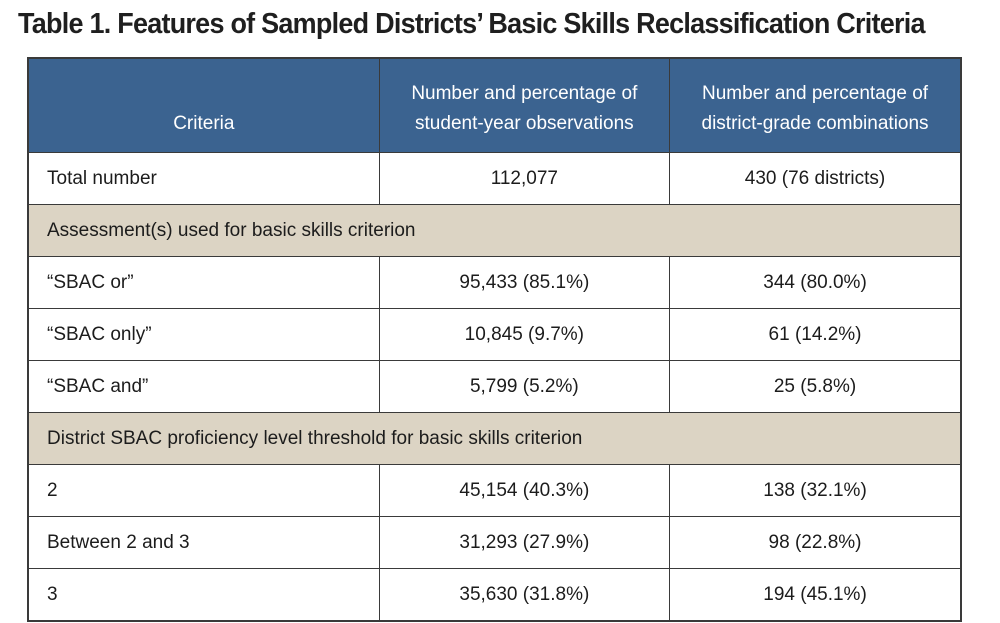  I want to click on table-row: “SBAC and” 5,799 (5.2%) 25 (5.8%), so click(494, 386).